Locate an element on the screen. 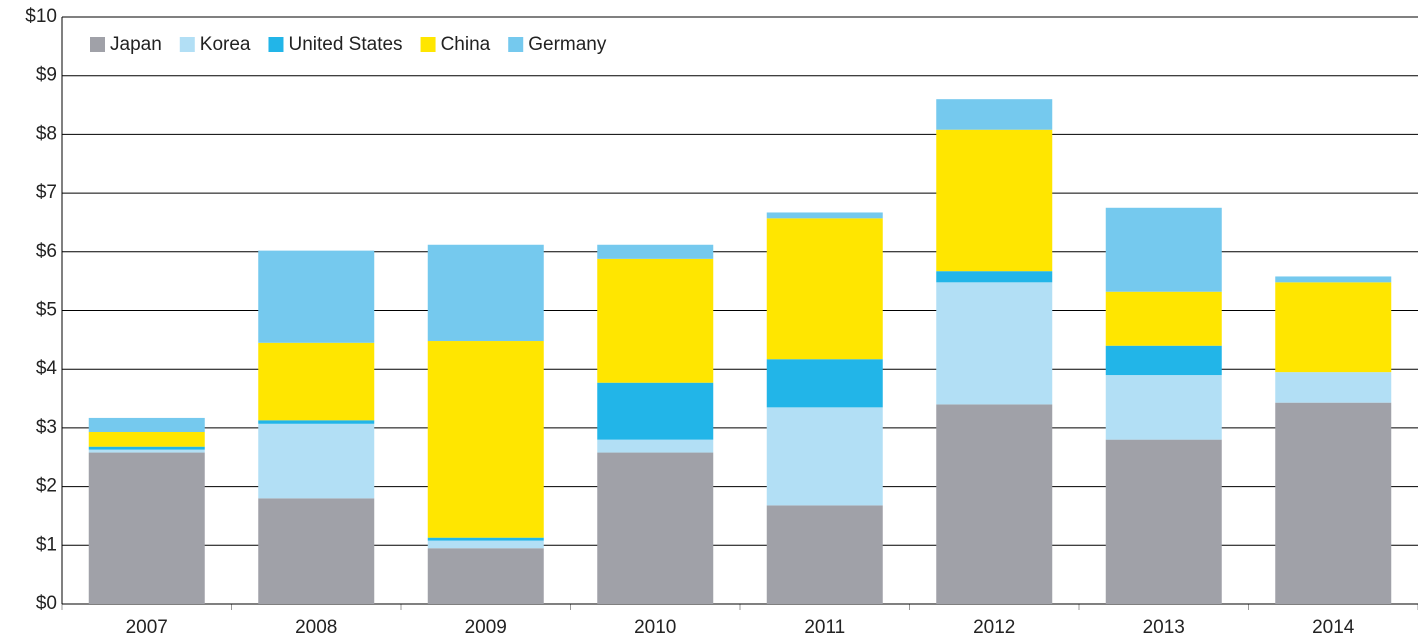 The image size is (1418, 637). y-tick-label: $0 is located at coordinates (46, 603).